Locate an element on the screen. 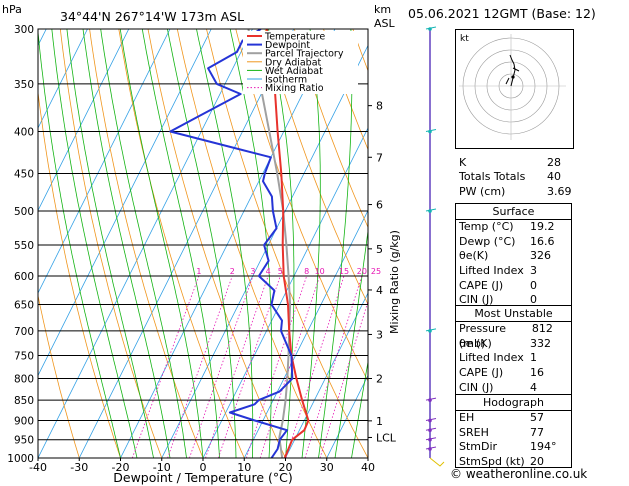 Image resolution: width=629 pixels, height=486 pixels. wind-barb-column is located at coordinates (435, 246).